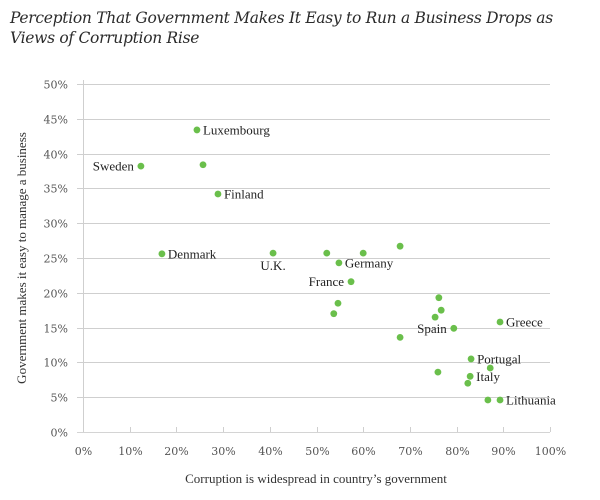  Describe the element at coordinates (500, 322) in the screenshot. I see `data-point-greece` at that location.